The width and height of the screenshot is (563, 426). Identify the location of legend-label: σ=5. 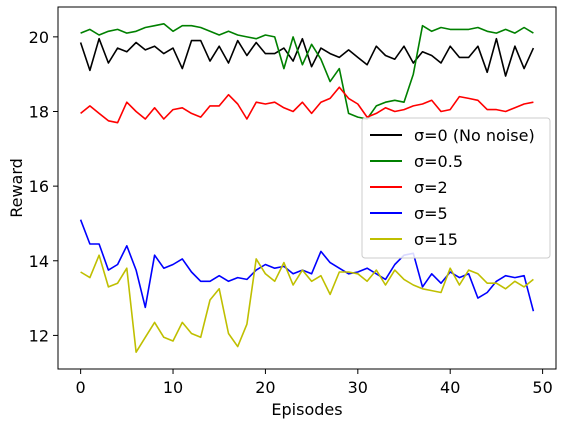
(431, 213).